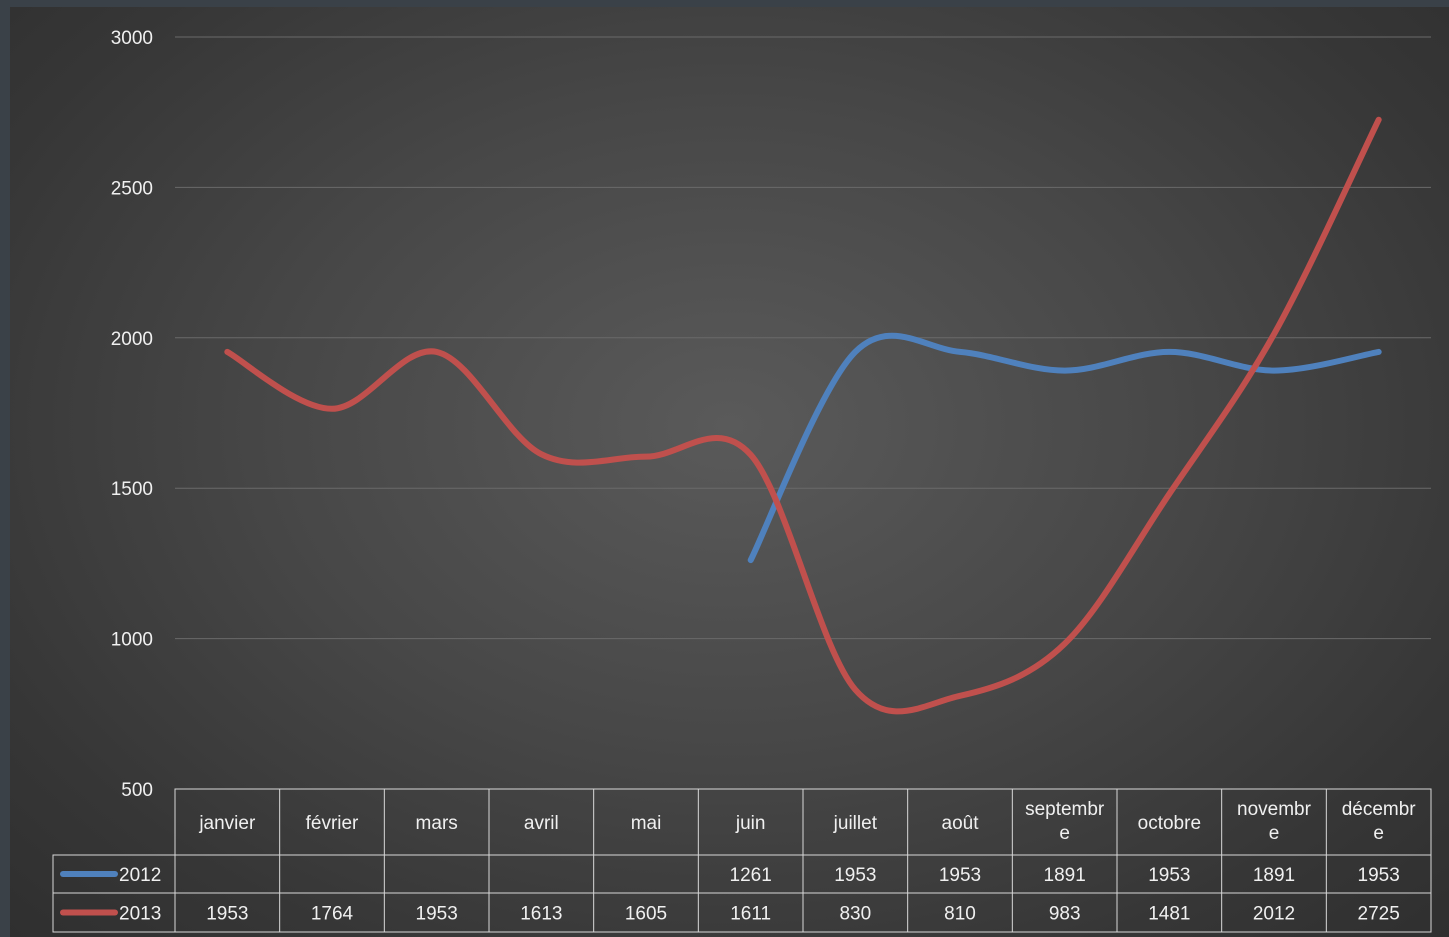 The image size is (1449, 937). Describe the element at coordinates (140, 914) in the screenshot. I see `legend-label-2013: 2013` at that location.